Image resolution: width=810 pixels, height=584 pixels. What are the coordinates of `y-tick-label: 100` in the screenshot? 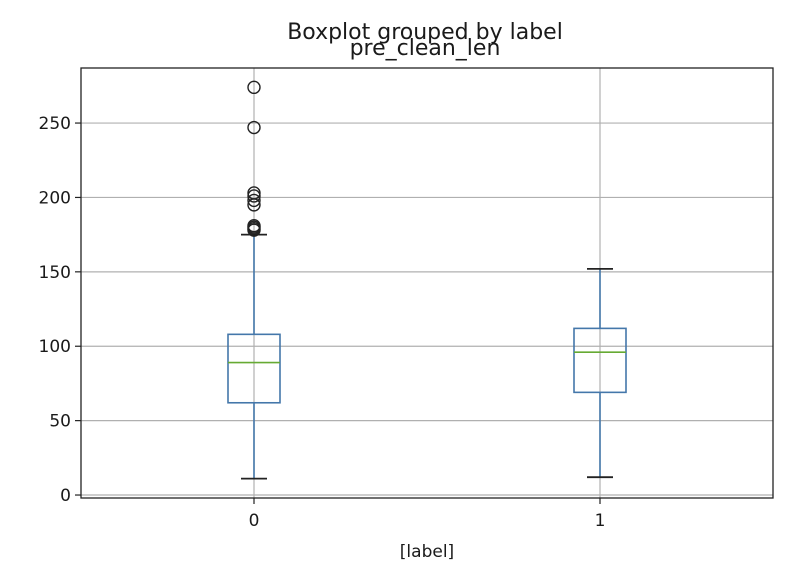 It's located at (55, 347).